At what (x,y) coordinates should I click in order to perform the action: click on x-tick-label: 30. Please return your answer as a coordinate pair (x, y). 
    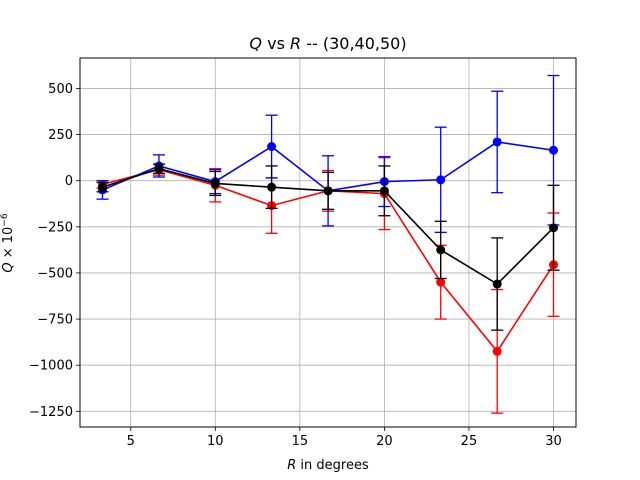
    Looking at the image, I should click on (553, 441).